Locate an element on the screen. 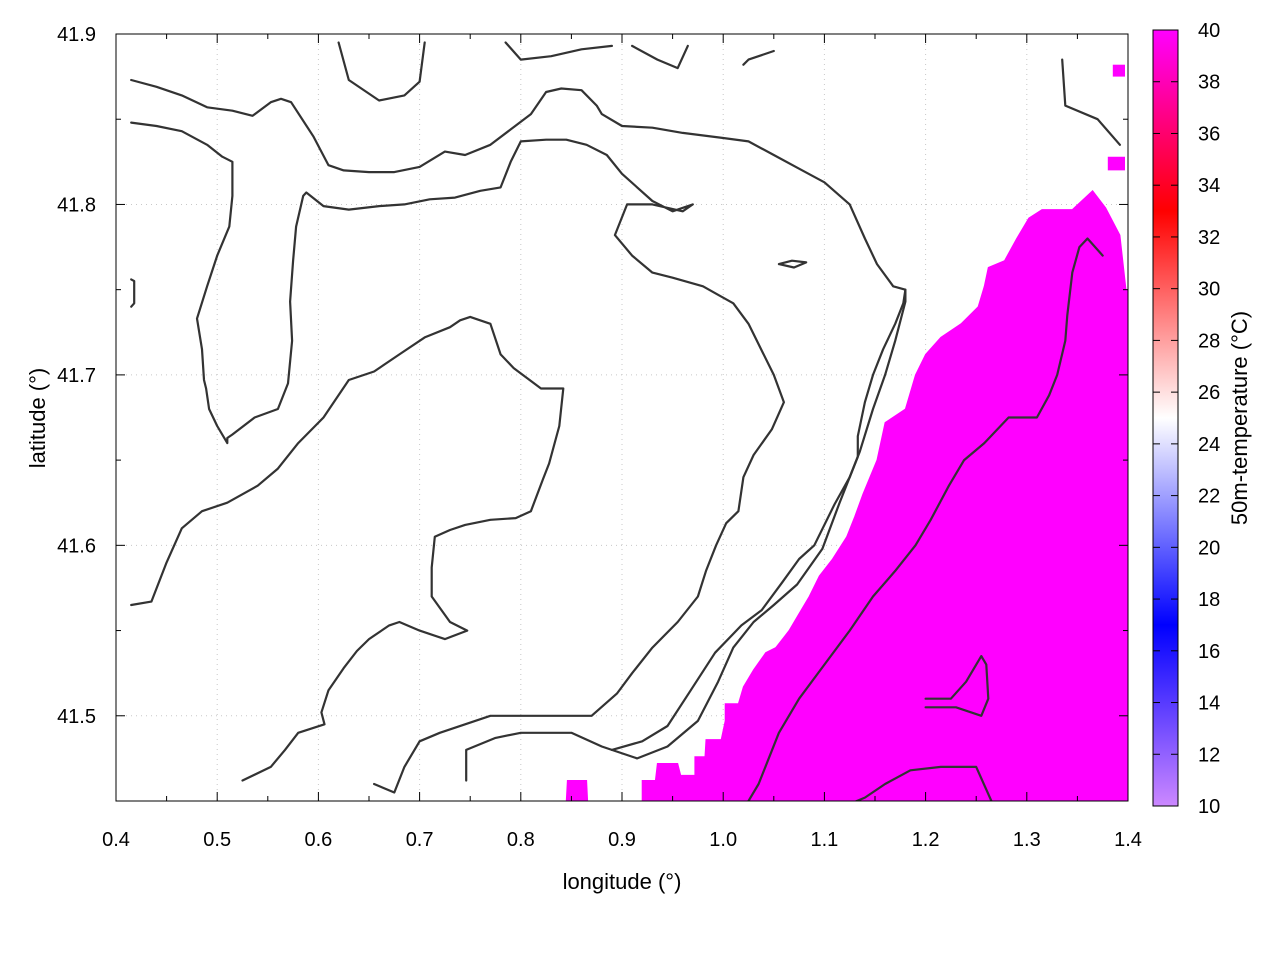 The height and width of the screenshot is (960, 1280). colorbar-ticks is located at coordinates (1165, 418).